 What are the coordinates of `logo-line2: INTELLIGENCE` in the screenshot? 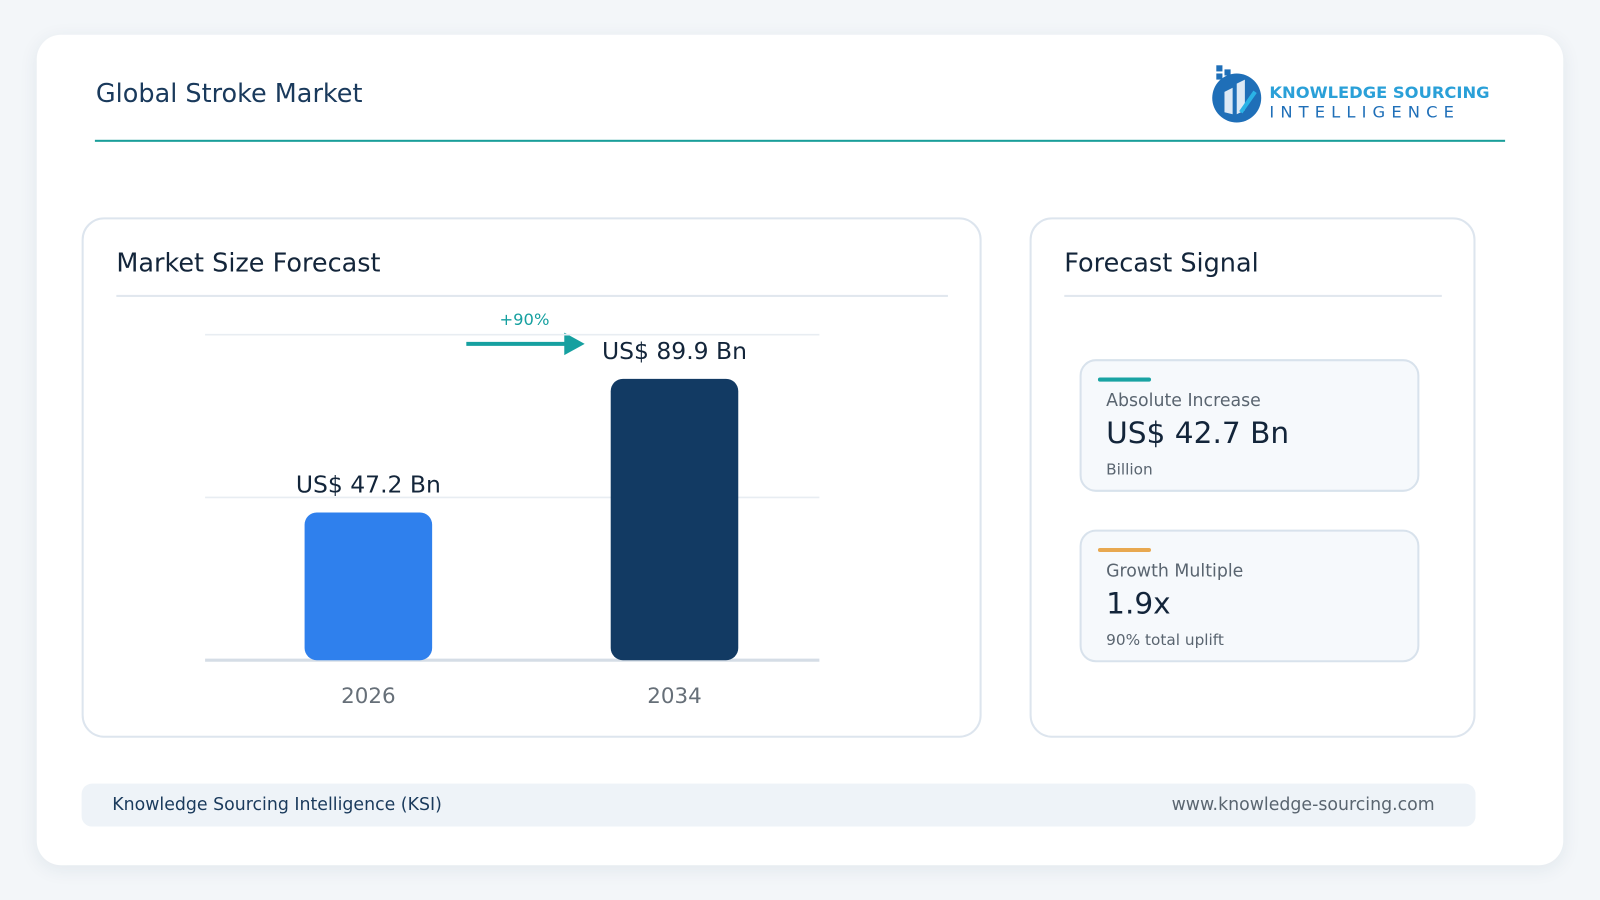 It's located at (1365, 112).